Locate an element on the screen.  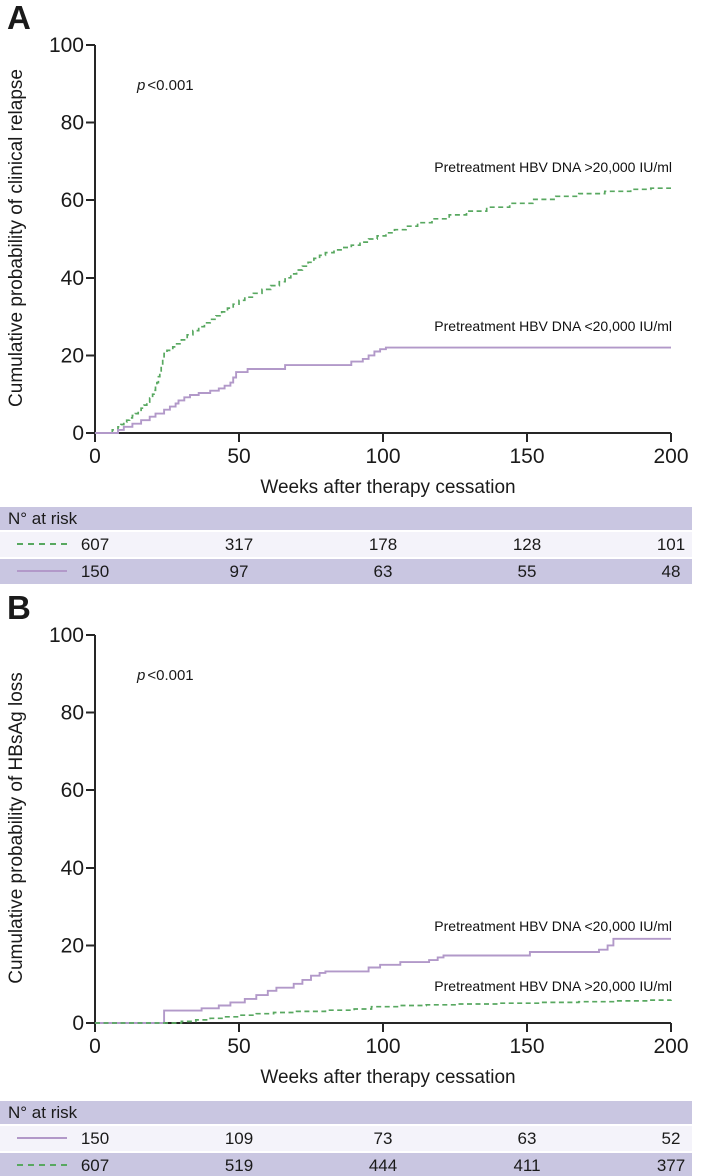
risk-table-row: 607 317 178 128 101 is located at coordinates (346, 544).